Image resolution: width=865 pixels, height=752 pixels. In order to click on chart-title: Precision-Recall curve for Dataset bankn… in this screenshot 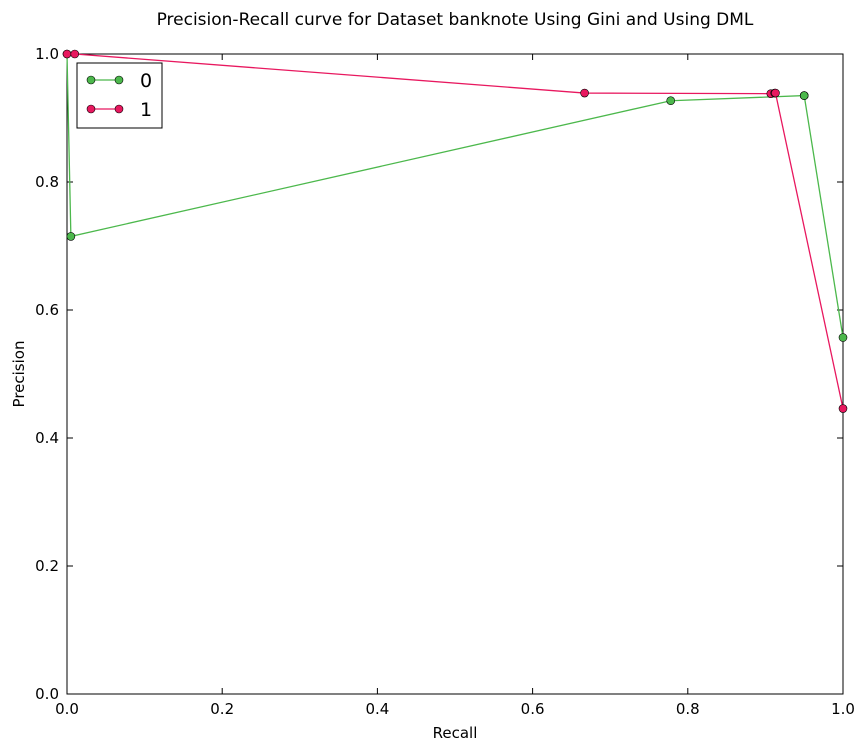, I will do `click(455, 20)`.